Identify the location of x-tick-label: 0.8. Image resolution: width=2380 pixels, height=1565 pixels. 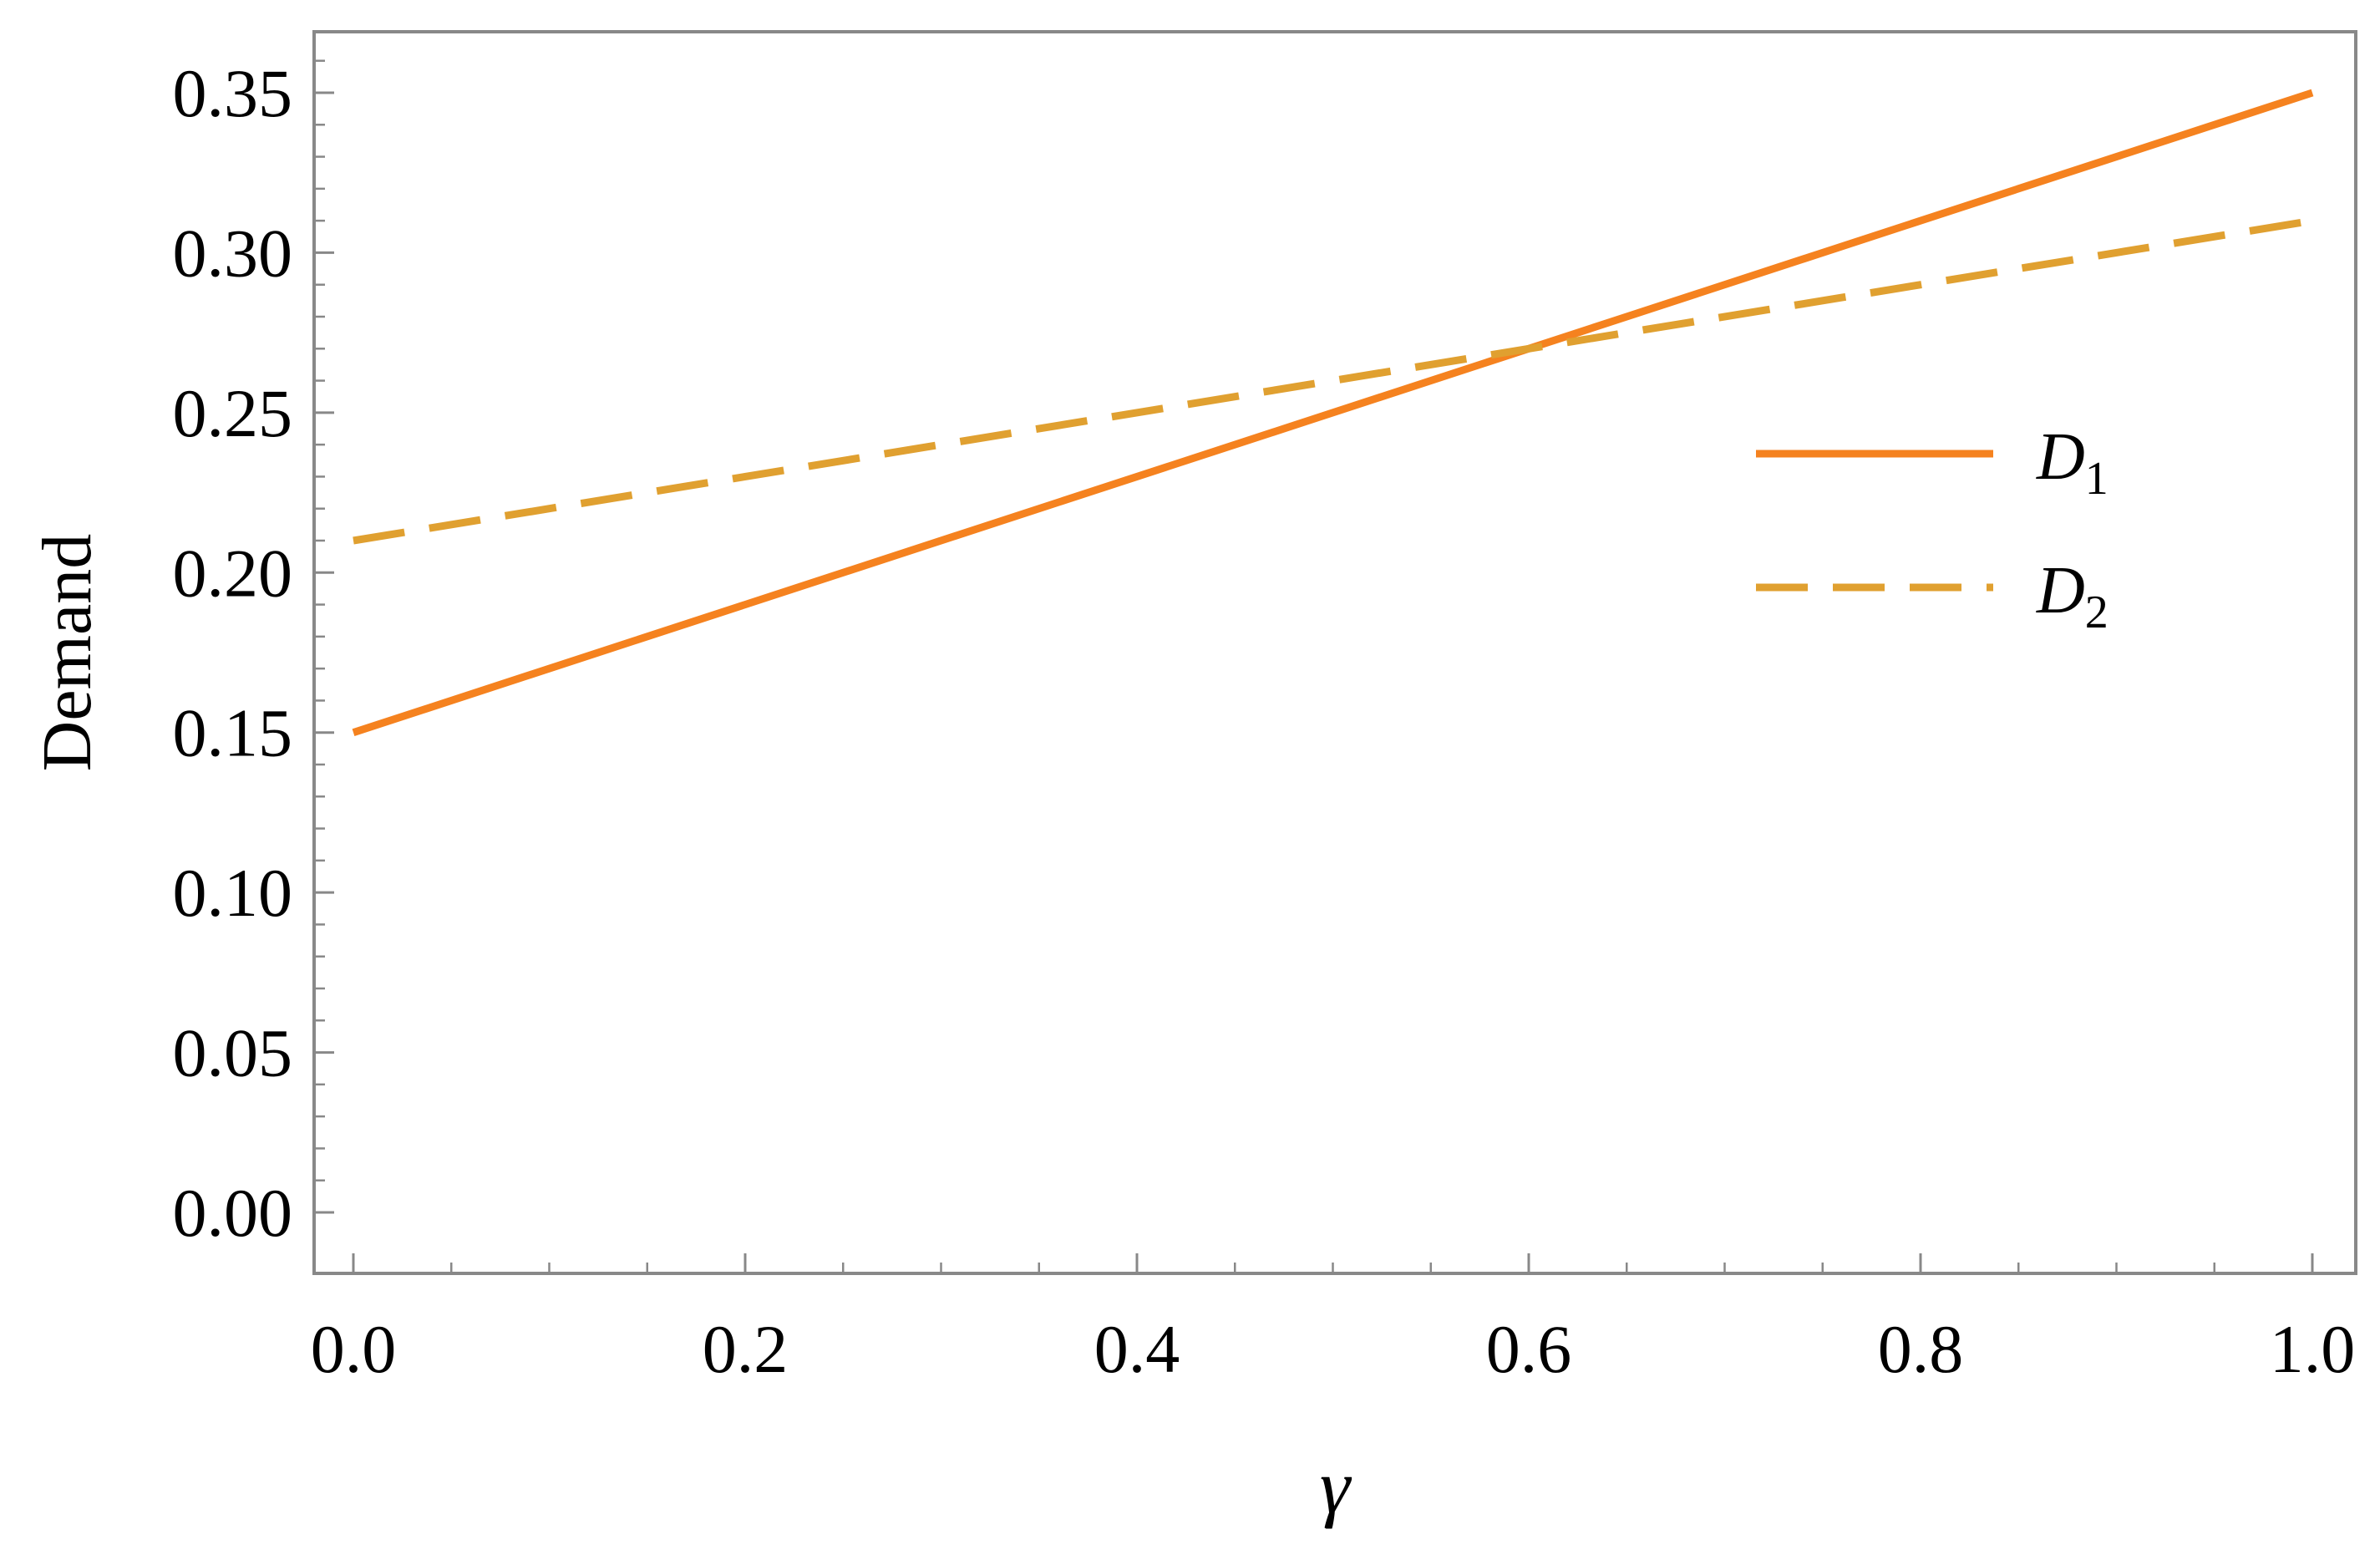
(1921, 1349).